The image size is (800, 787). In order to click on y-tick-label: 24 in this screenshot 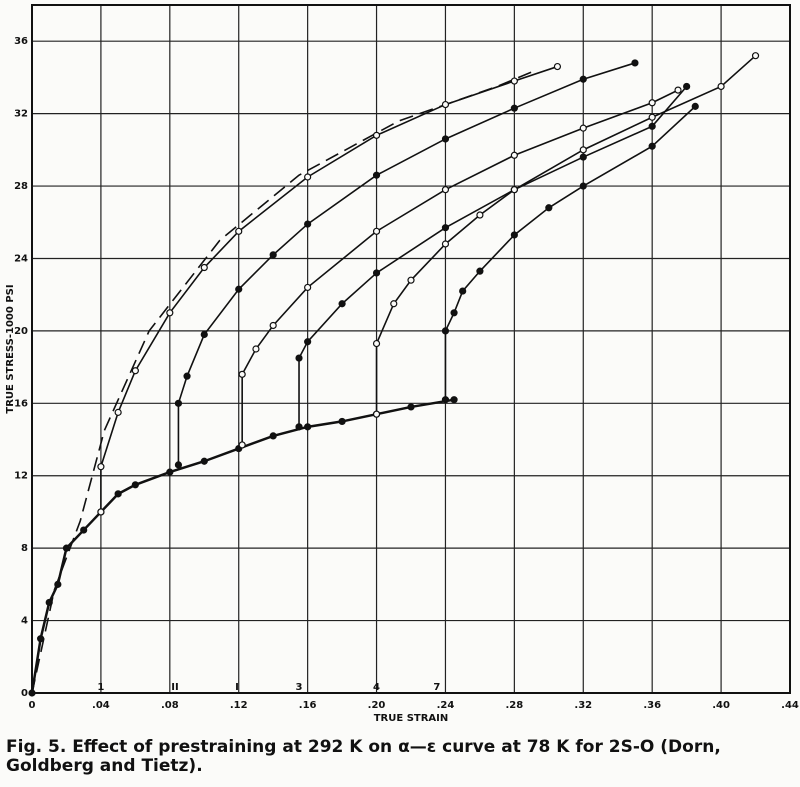, I will do `click(21, 258)`.